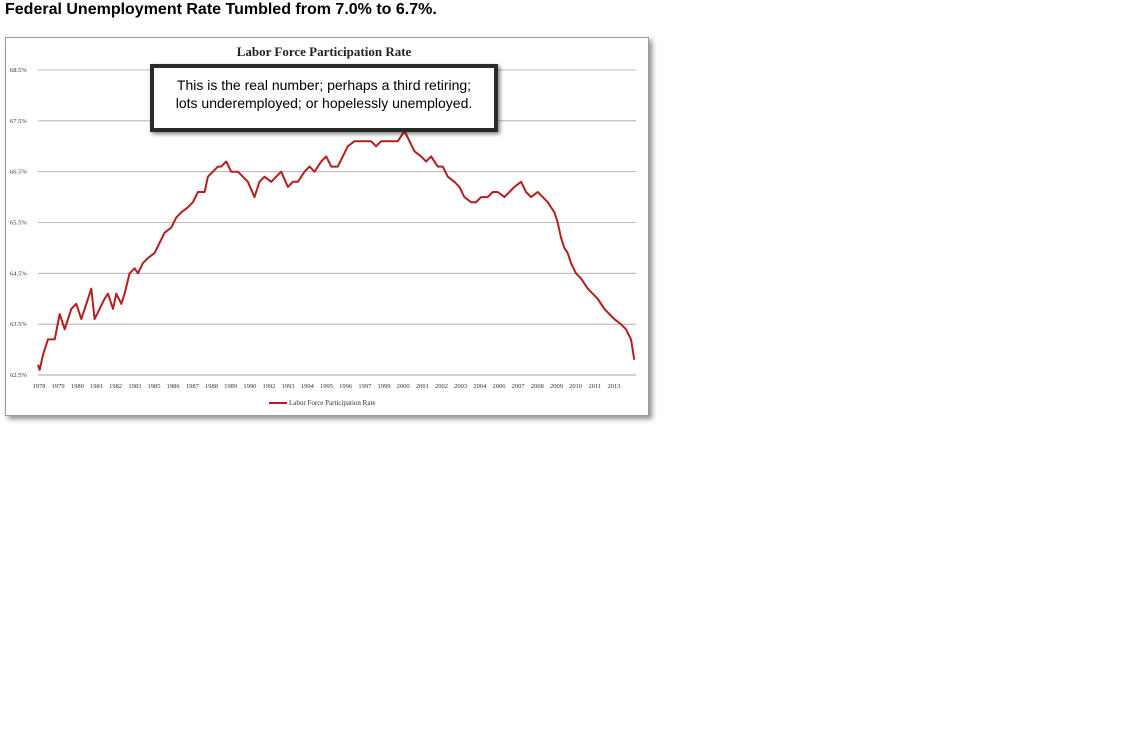 The height and width of the screenshot is (737, 1136). What do you see at coordinates (480, 386) in the screenshot?
I see `x-tick-label: 2004` at bounding box center [480, 386].